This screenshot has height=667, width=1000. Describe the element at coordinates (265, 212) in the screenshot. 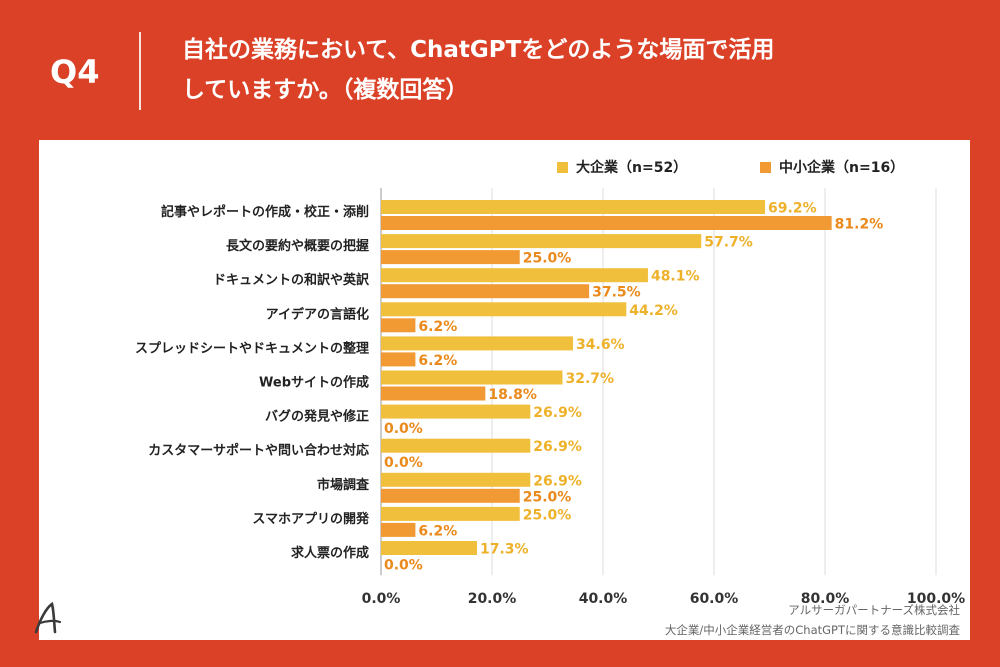

I see `category-label: 記事やレポートの作成・校正・添削` at that location.